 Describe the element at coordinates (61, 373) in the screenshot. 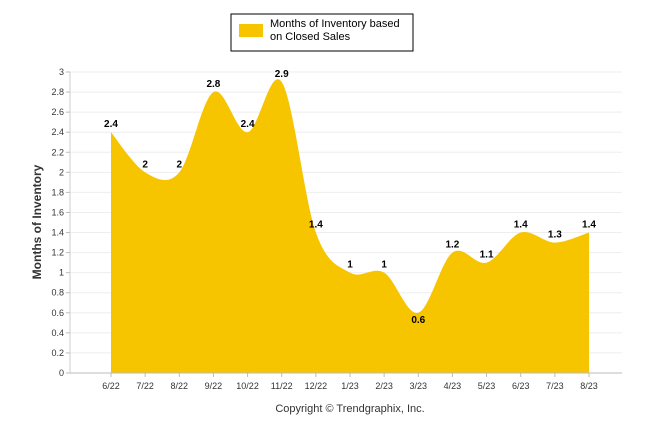

I see `y-tick-label: 0` at that location.